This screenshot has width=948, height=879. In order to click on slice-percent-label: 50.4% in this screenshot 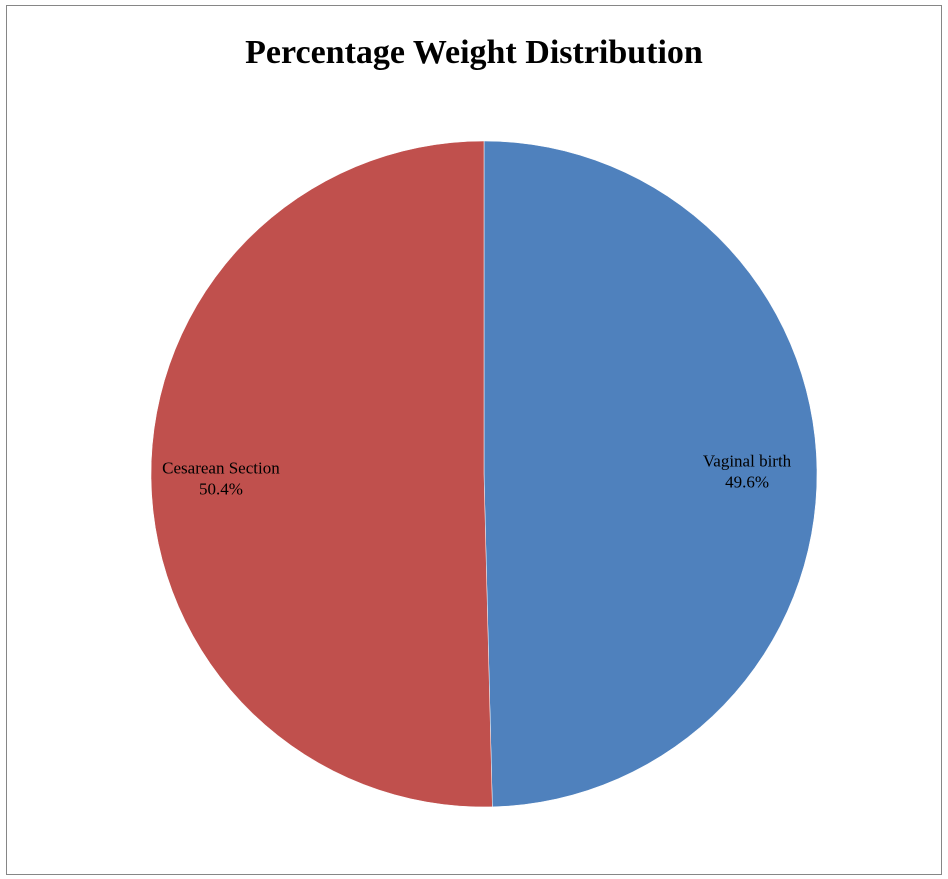, I will do `click(221, 488)`.